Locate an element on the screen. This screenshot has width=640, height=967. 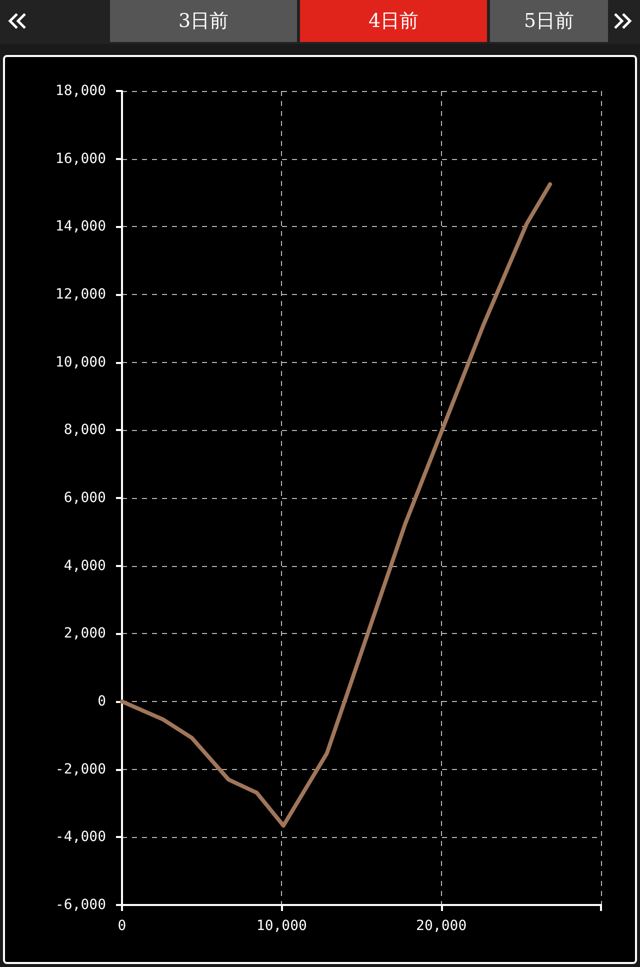
text: 5日前 is located at coordinates (549, 21).